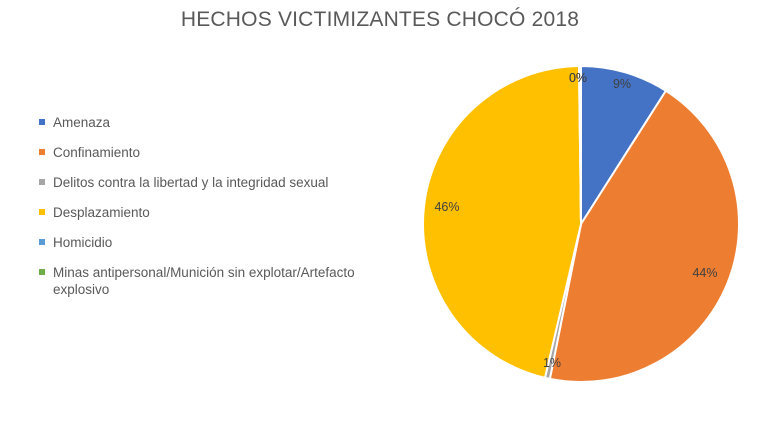 Image resolution: width=760 pixels, height=441 pixels. I want to click on slice-data-label: 44%, so click(704, 273).